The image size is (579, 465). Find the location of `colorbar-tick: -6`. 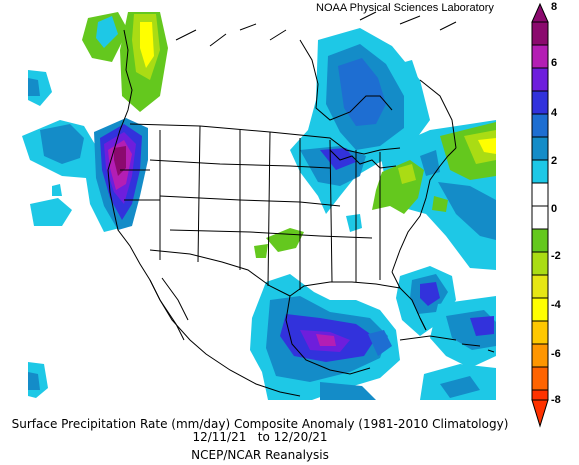

colorbar-tick: -6 is located at coordinates (556, 354).